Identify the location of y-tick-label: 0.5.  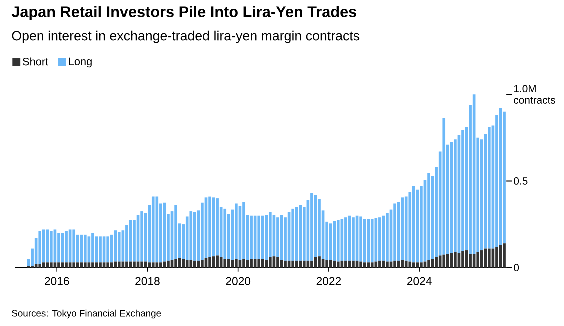
(521, 182).